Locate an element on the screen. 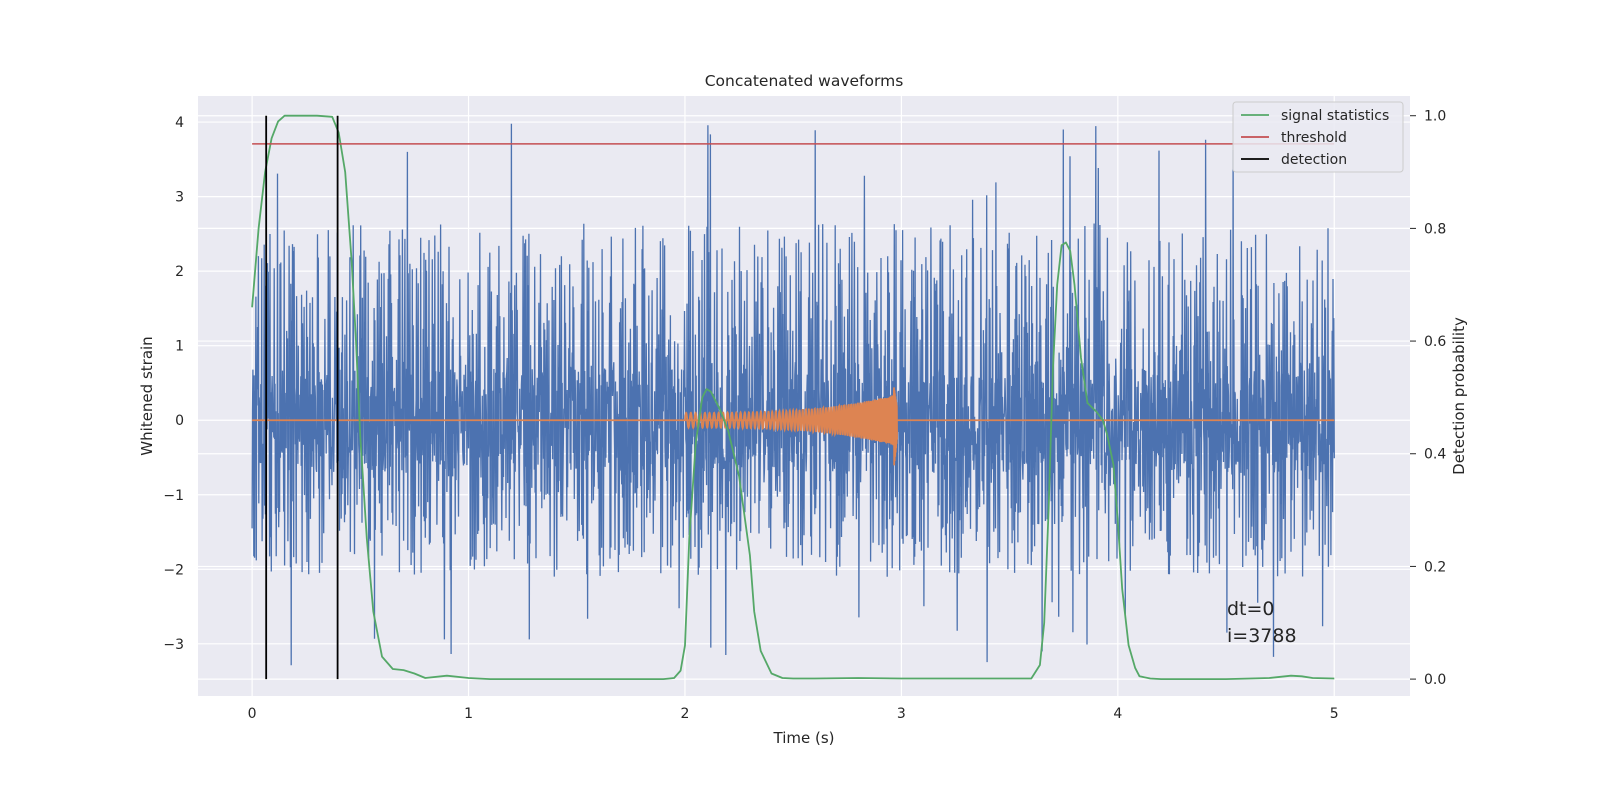  legend-box is located at coordinates (1318, 137).